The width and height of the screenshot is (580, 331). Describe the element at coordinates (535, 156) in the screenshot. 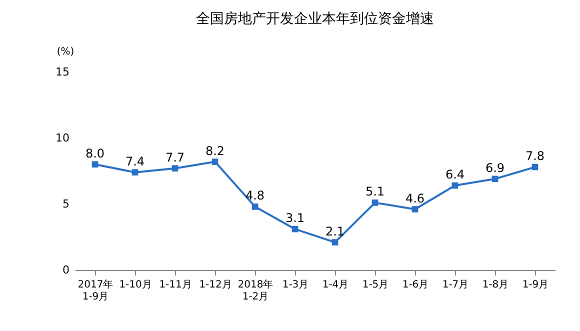

I see `data-label: 7.8` at that location.